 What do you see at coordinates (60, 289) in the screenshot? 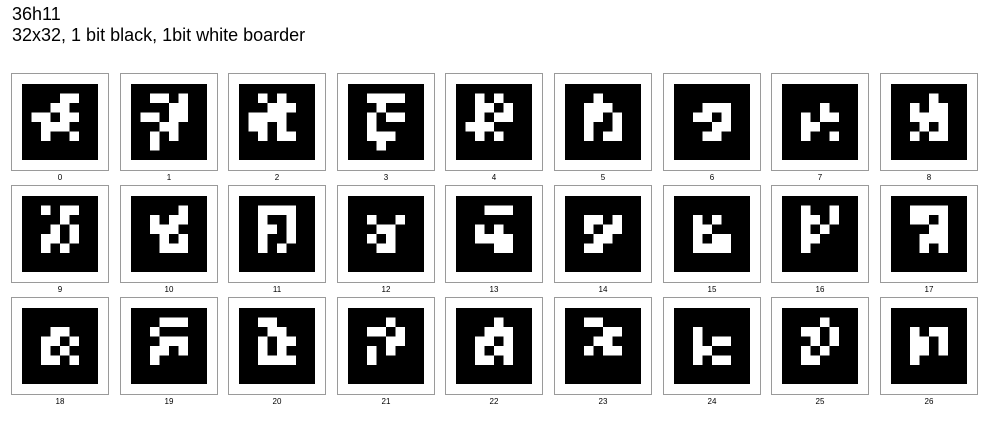
I see `tag-id-label: 9` at bounding box center [60, 289].